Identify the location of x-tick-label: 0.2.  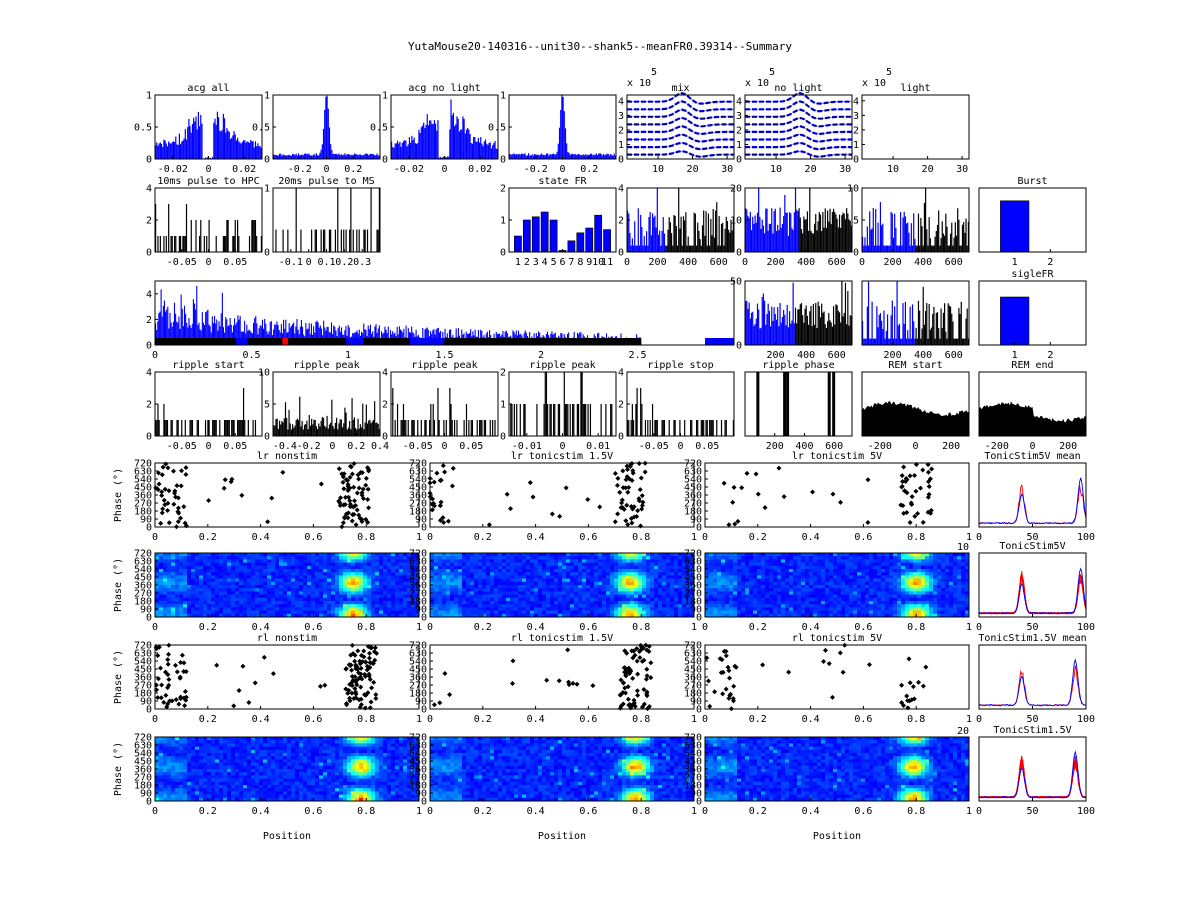
(758, 537).